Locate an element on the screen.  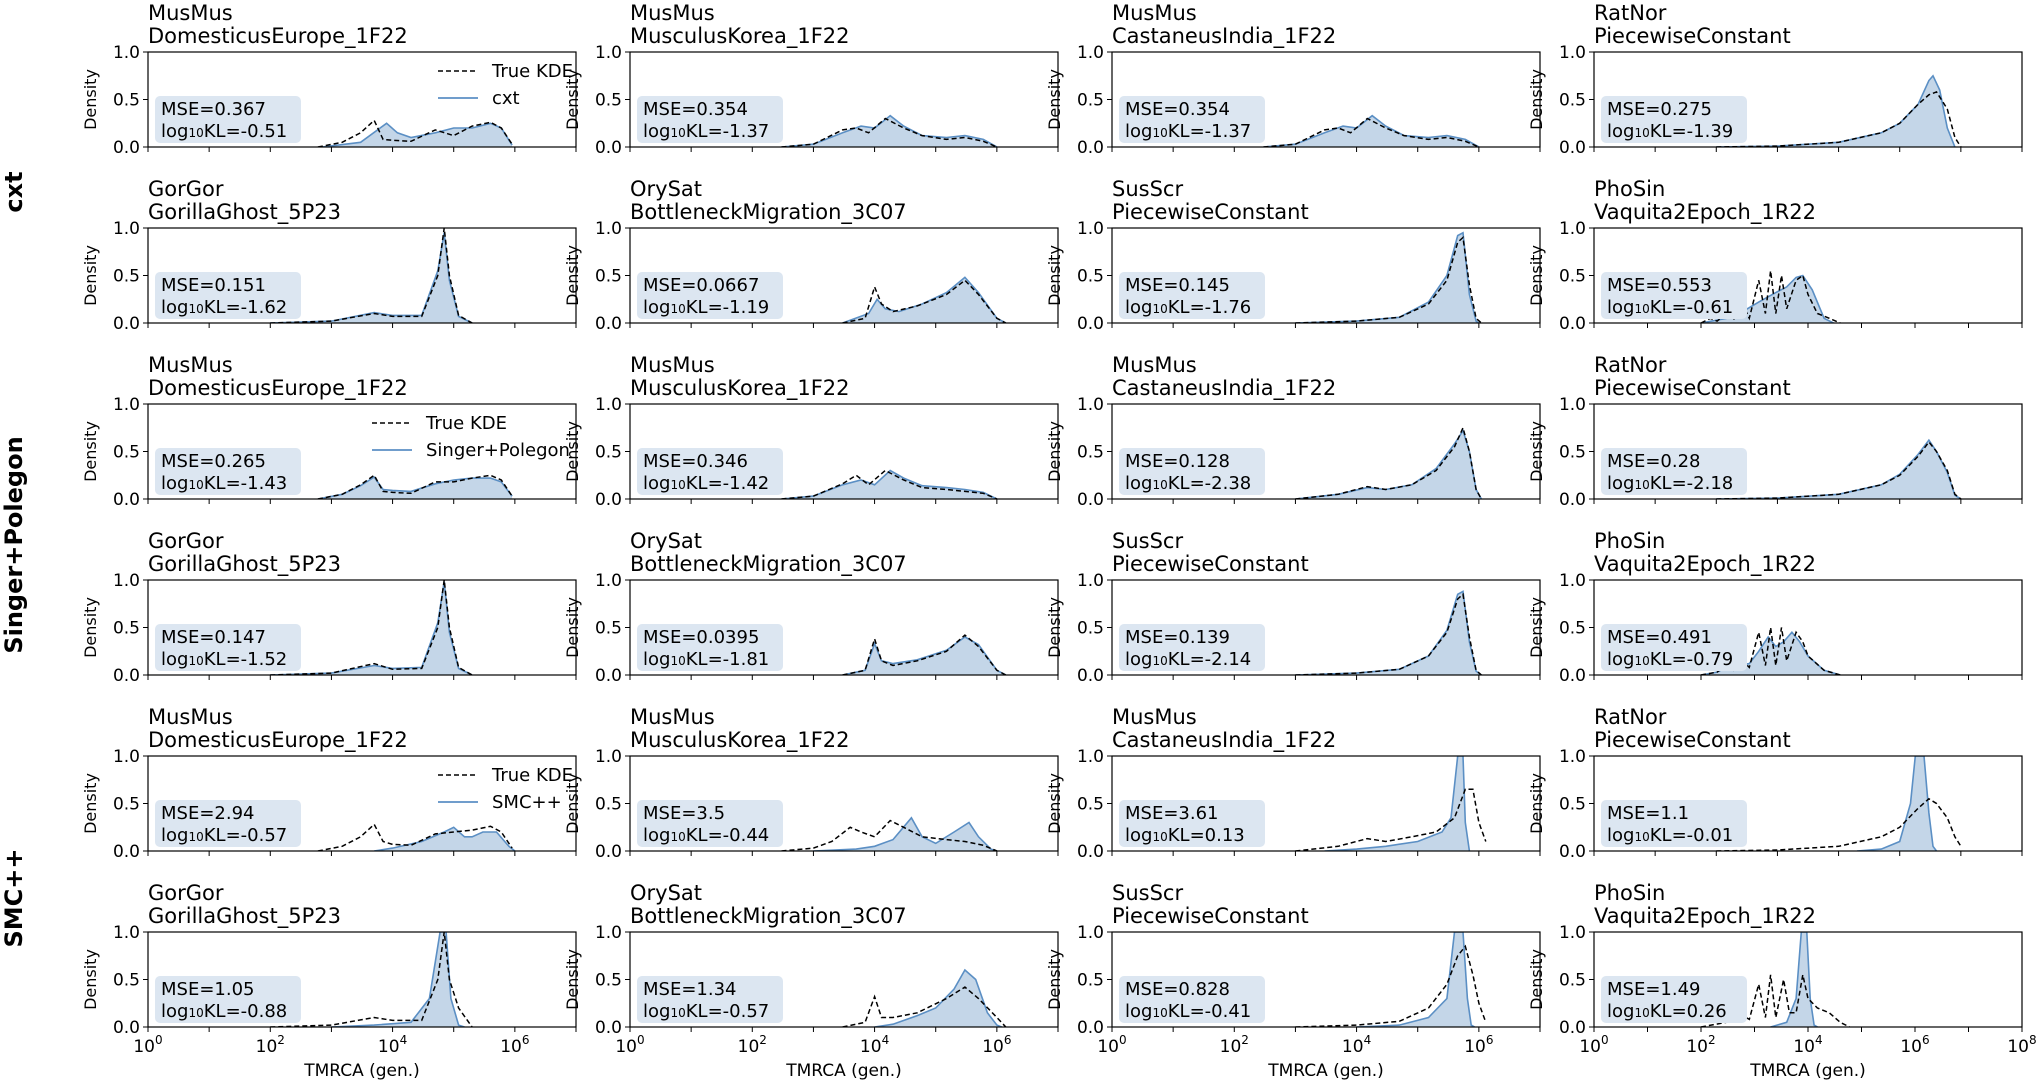
panel-title-model: BottleneckMigration_3C07 is located at coordinates (768, 916).